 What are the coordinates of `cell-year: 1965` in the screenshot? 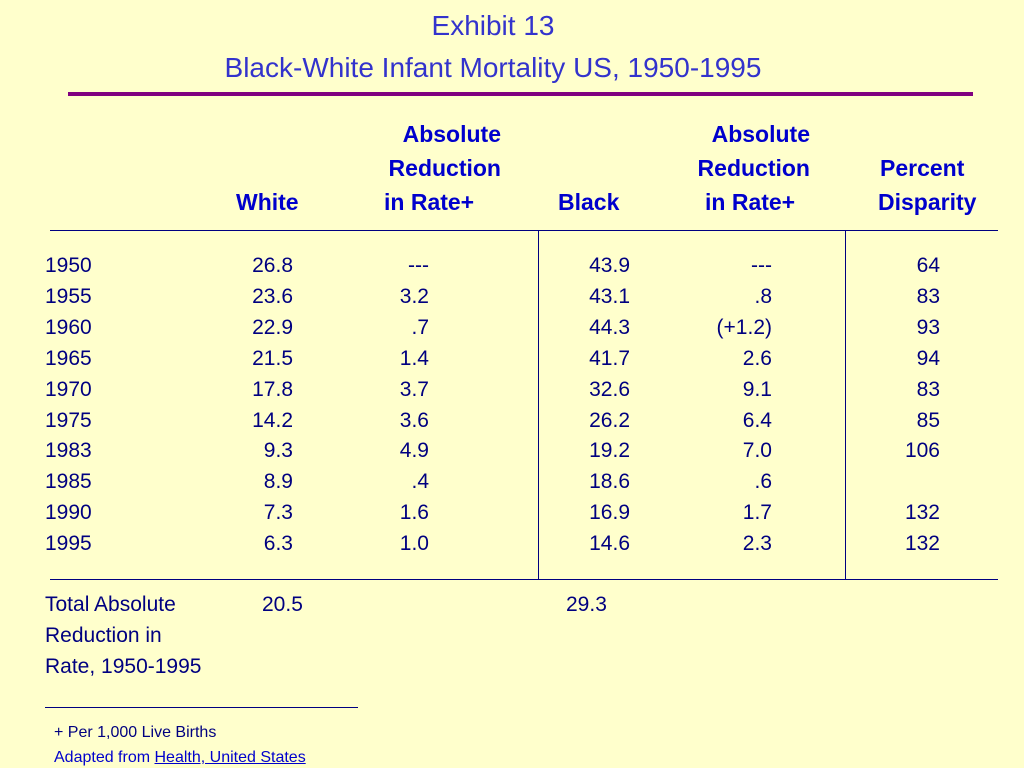 It's located at (68, 358).